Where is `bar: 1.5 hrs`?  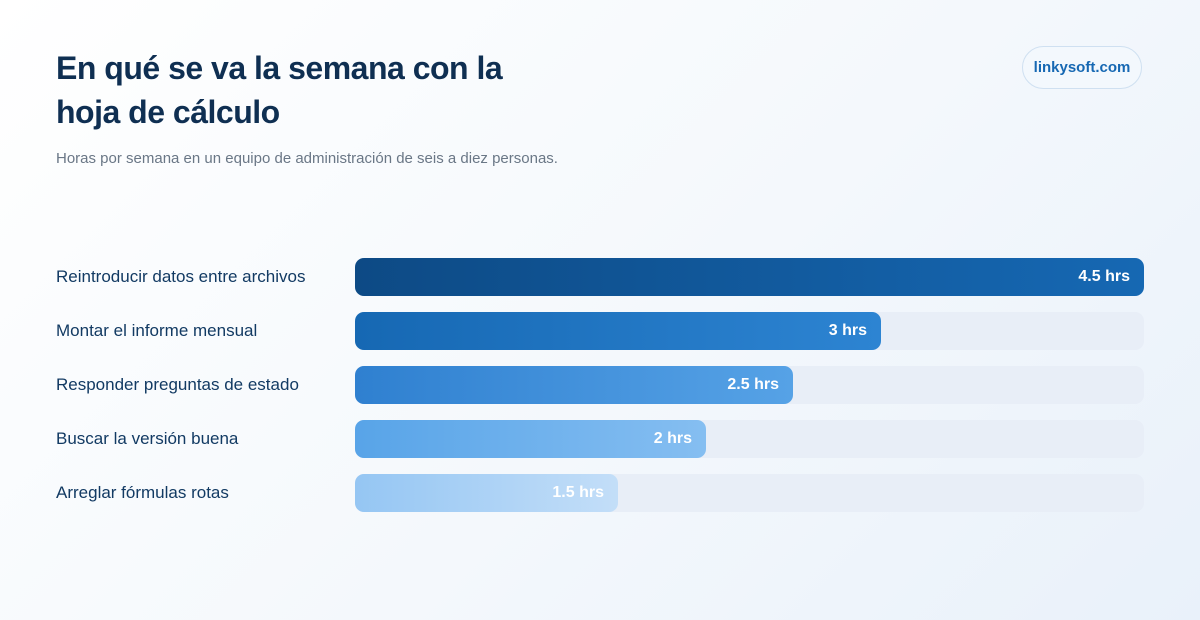
bar: 1.5 hrs is located at coordinates (486, 493).